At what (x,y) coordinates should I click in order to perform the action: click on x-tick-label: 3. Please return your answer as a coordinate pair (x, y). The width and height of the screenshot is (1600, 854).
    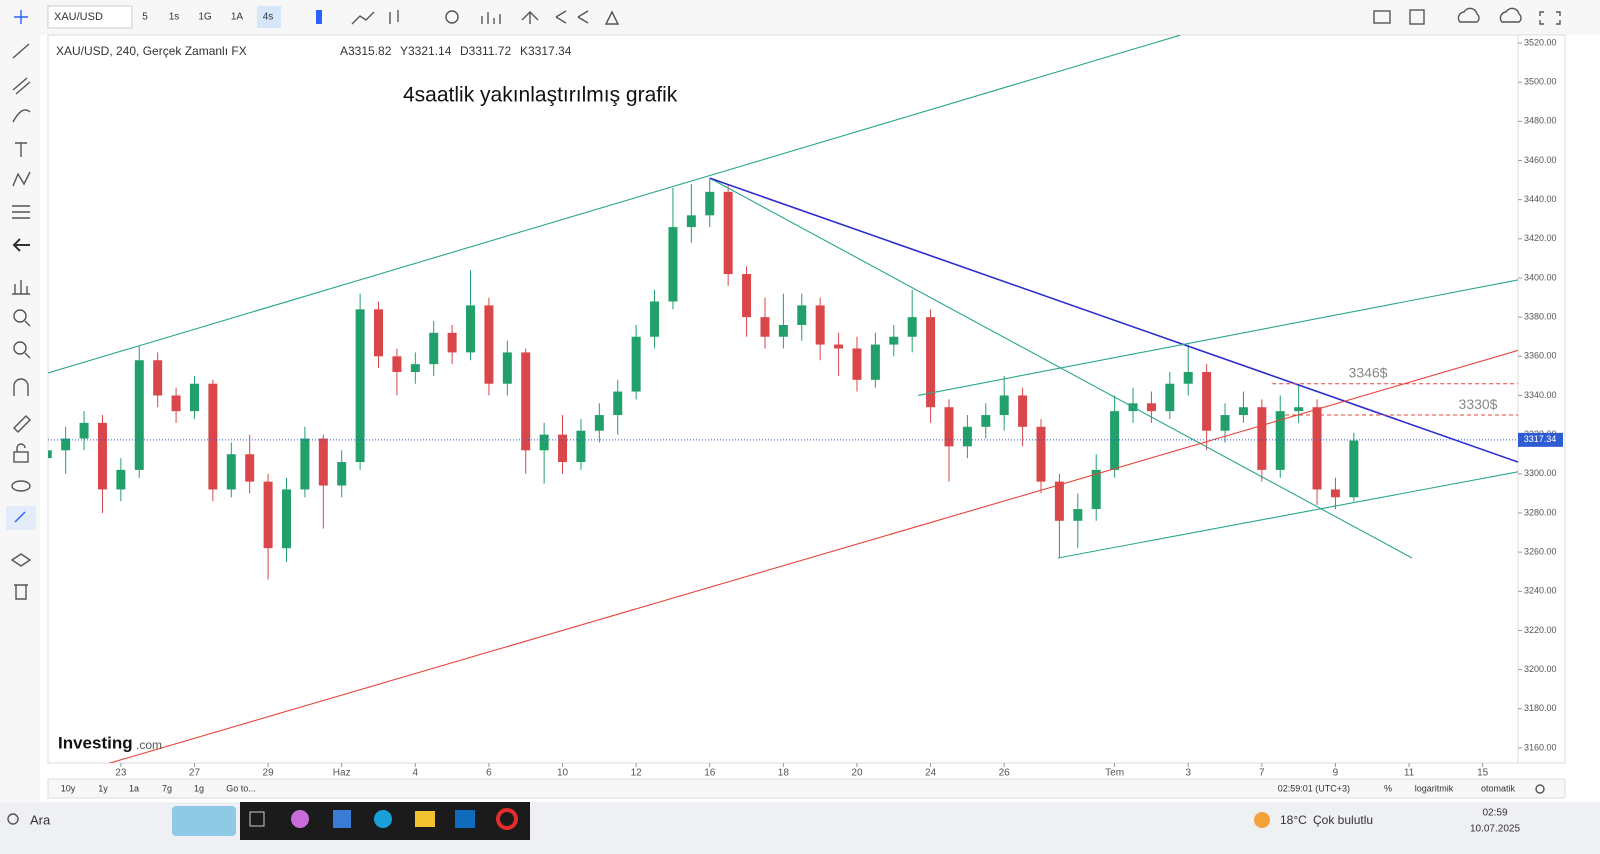
    Looking at the image, I should click on (1188, 773).